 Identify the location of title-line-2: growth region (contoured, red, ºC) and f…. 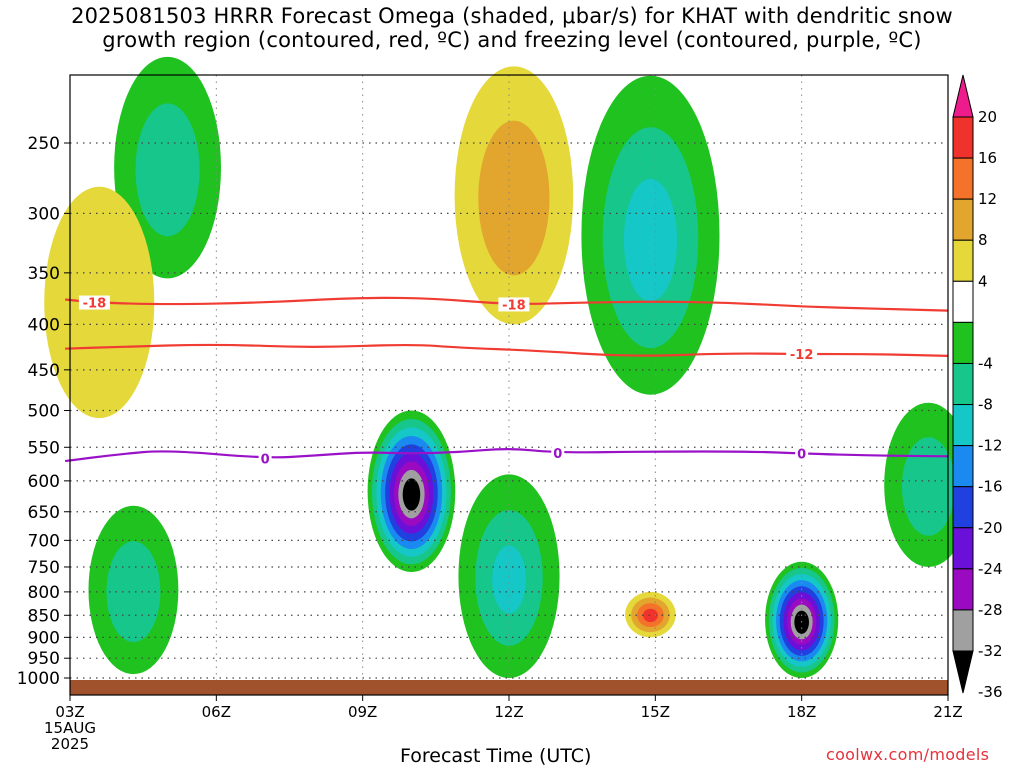
(512, 40).